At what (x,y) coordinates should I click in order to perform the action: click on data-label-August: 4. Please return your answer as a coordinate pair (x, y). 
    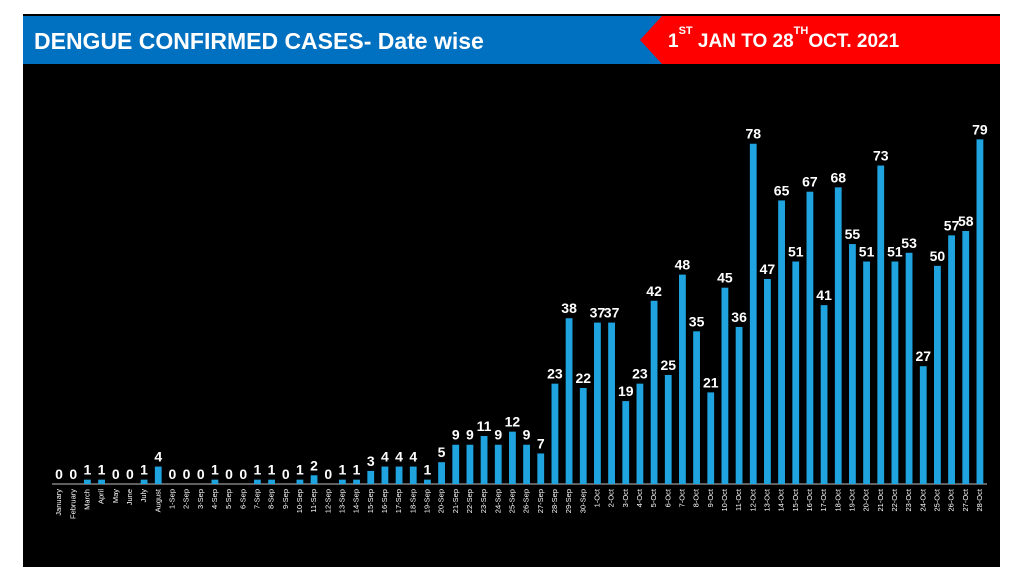
    Looking at the image, I should click on (158, 457).